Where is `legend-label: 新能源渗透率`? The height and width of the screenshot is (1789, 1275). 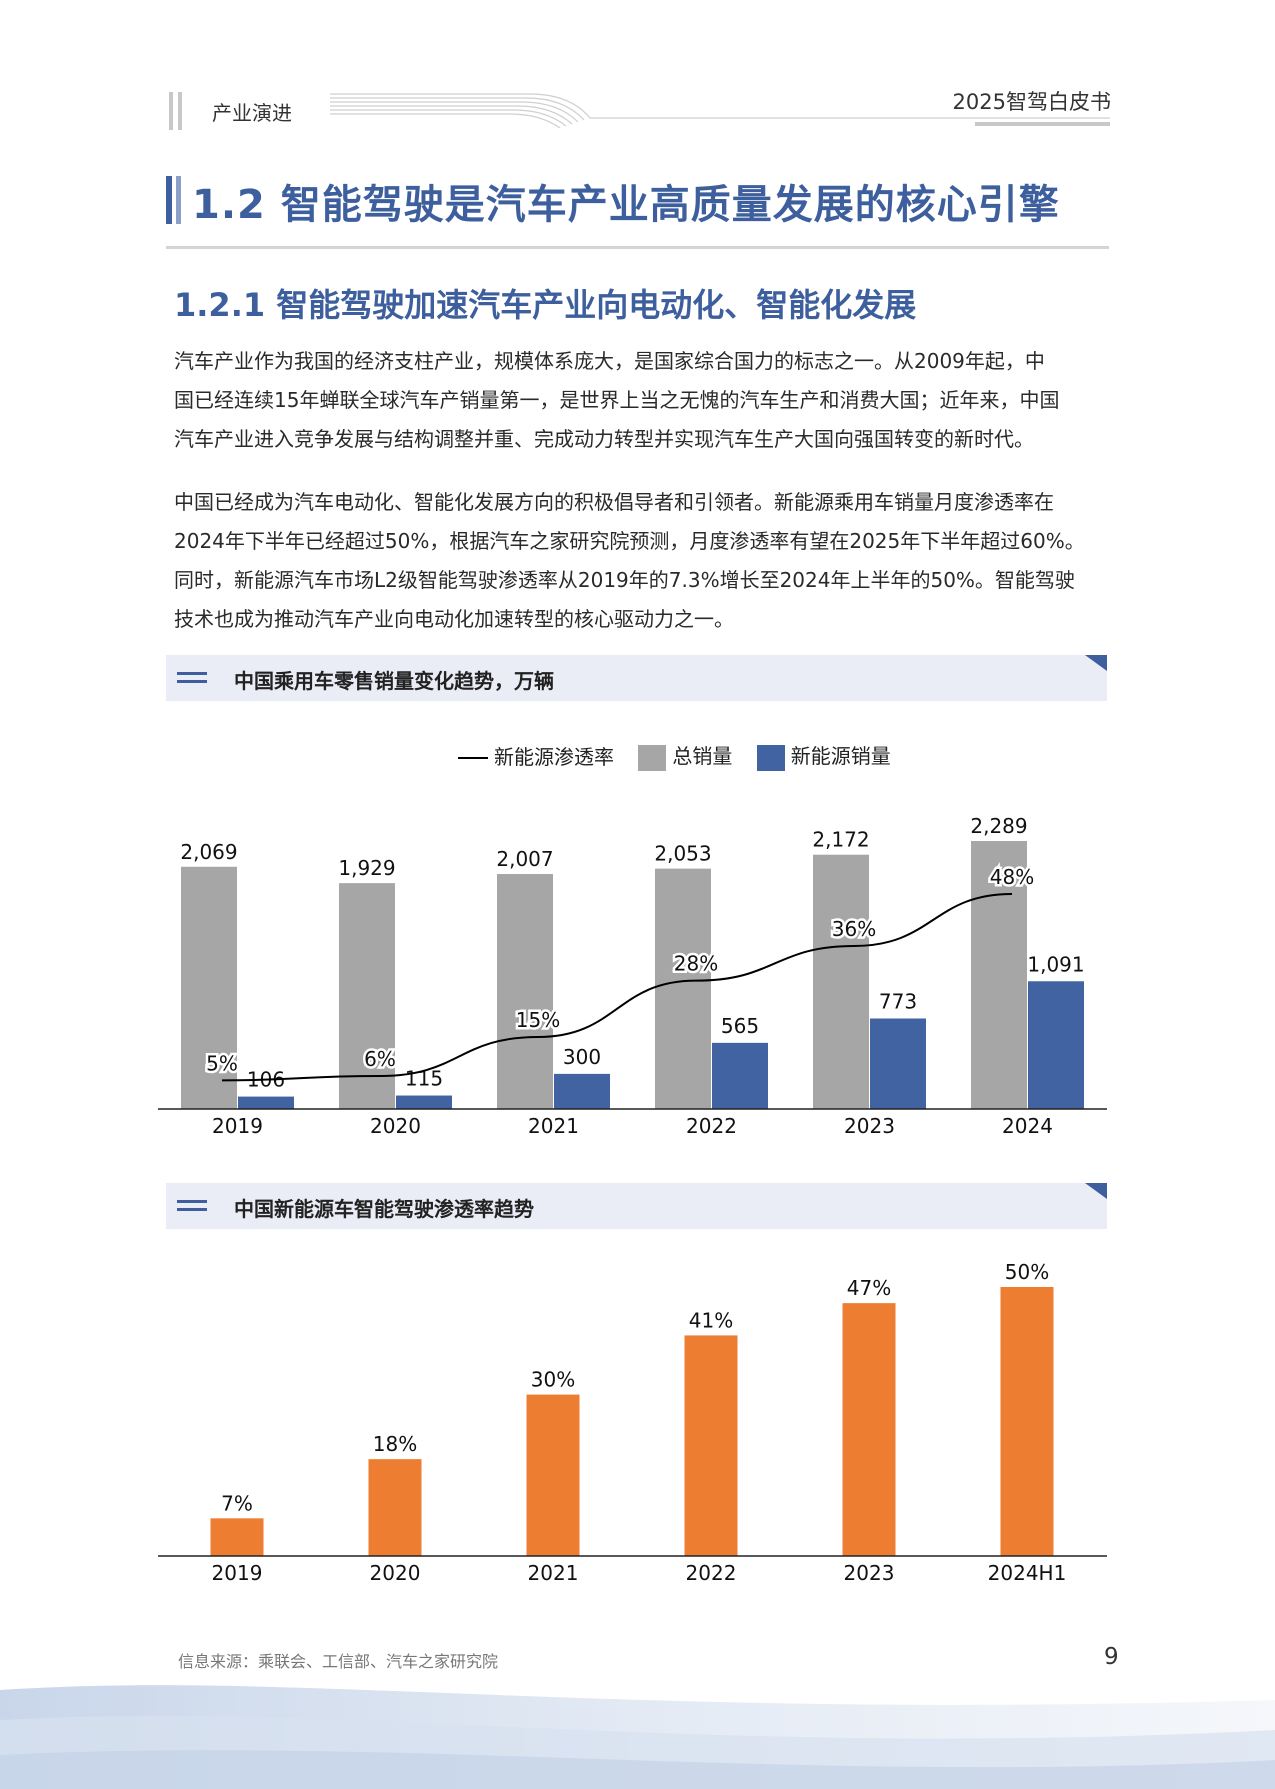
legend-label: 新能源渗透率 is located at coordinates (554, 756).